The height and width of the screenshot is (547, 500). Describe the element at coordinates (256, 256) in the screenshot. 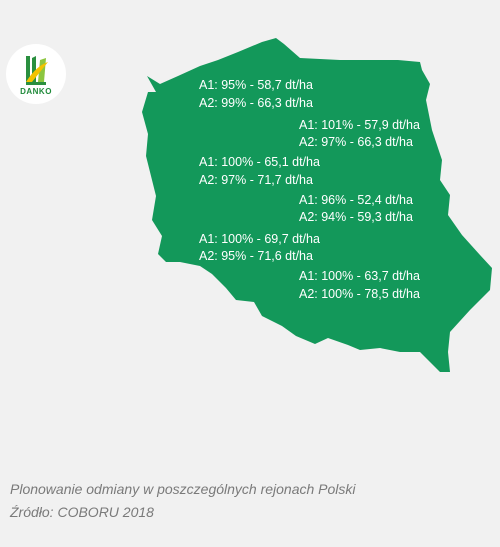

I see `region-5-a2: A2: 95% - 71,6 dt/ha` at that location.